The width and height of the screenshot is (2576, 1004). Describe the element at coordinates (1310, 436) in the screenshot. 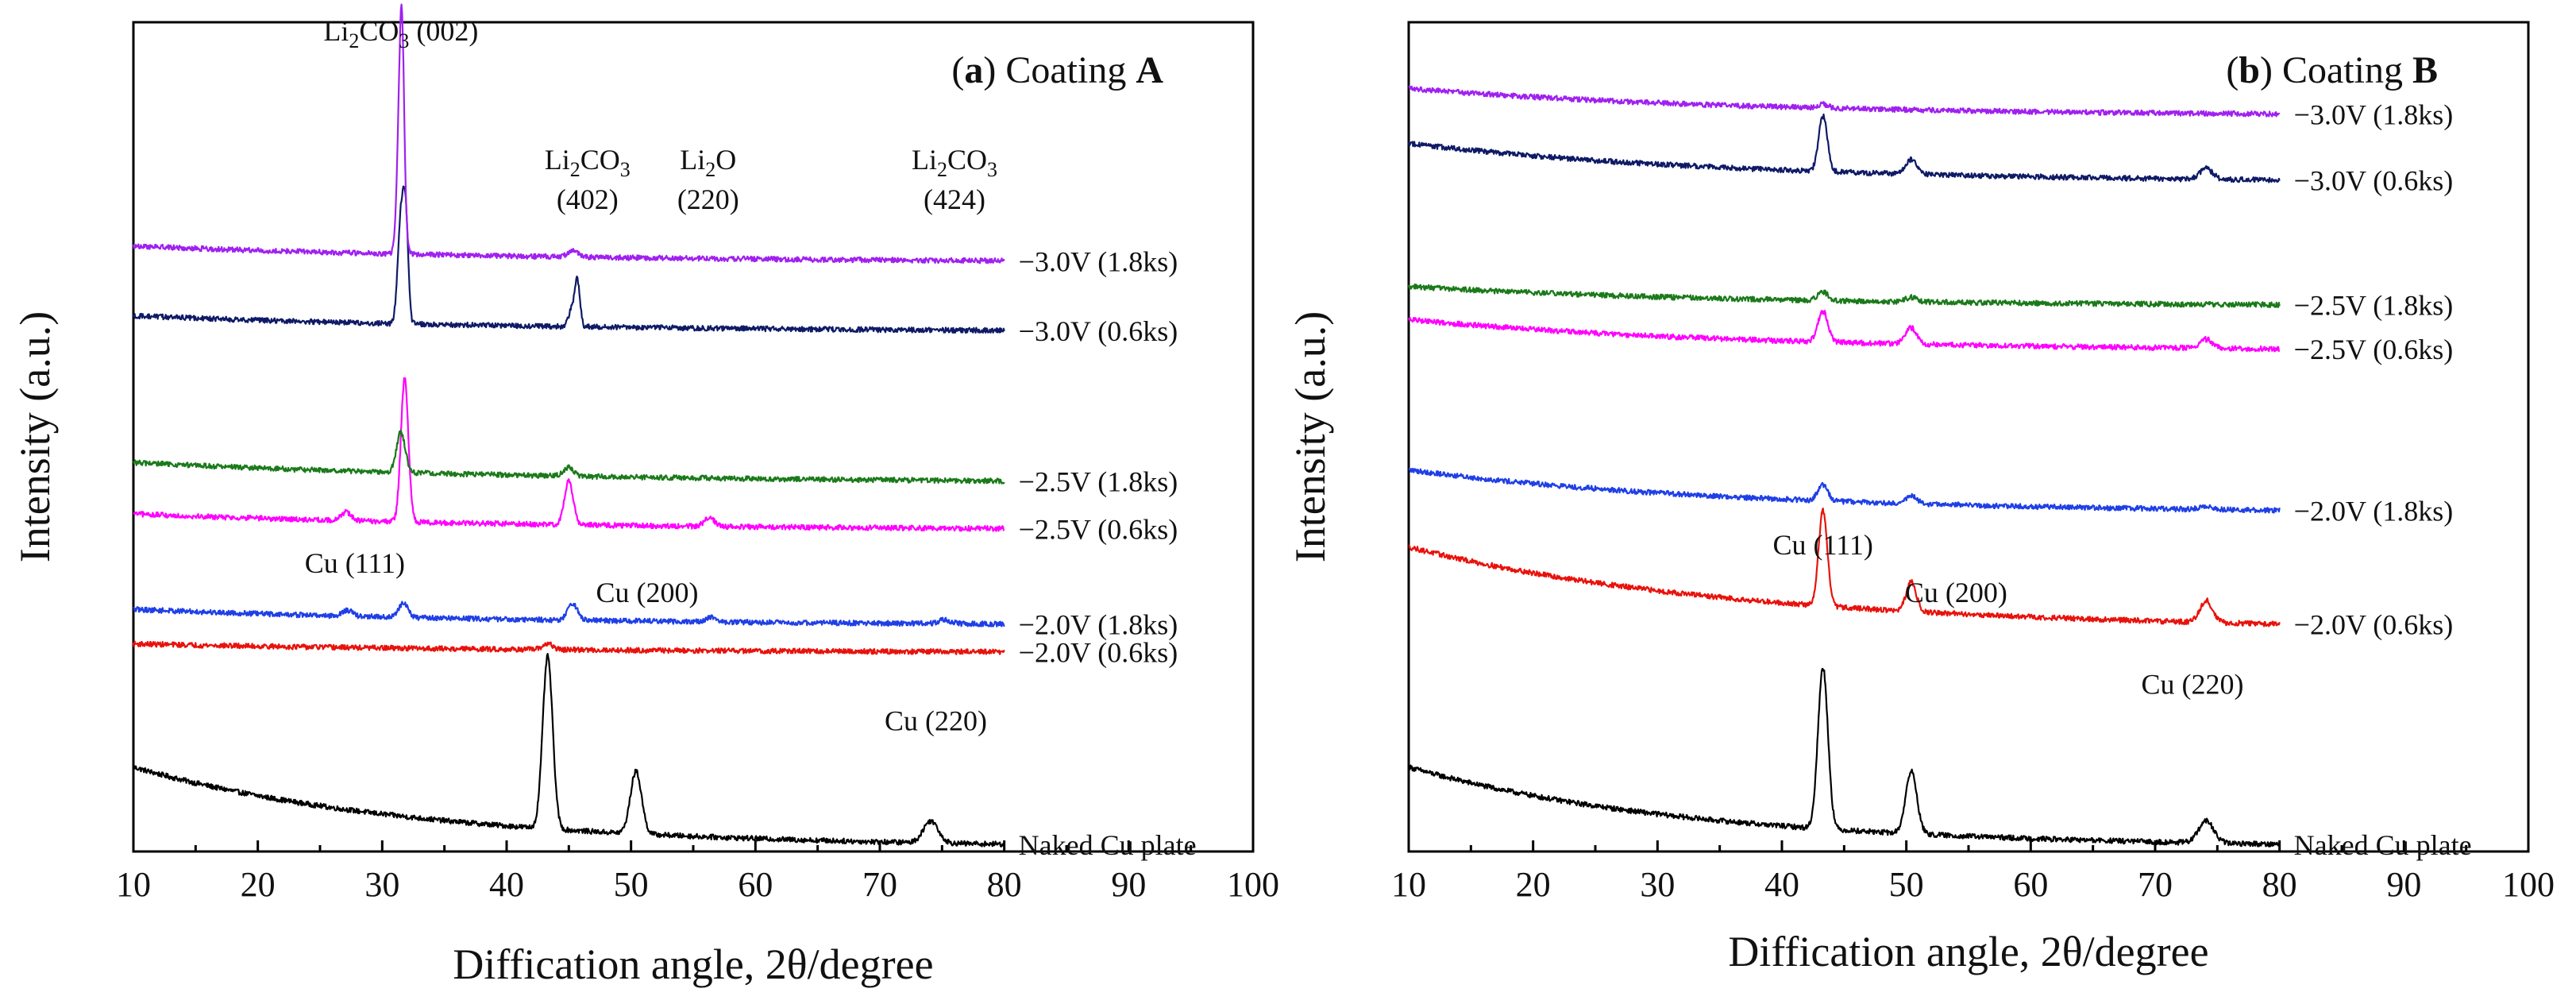

I see `panel-b-y-axis-label: Intensity (a.u.)` at that location.